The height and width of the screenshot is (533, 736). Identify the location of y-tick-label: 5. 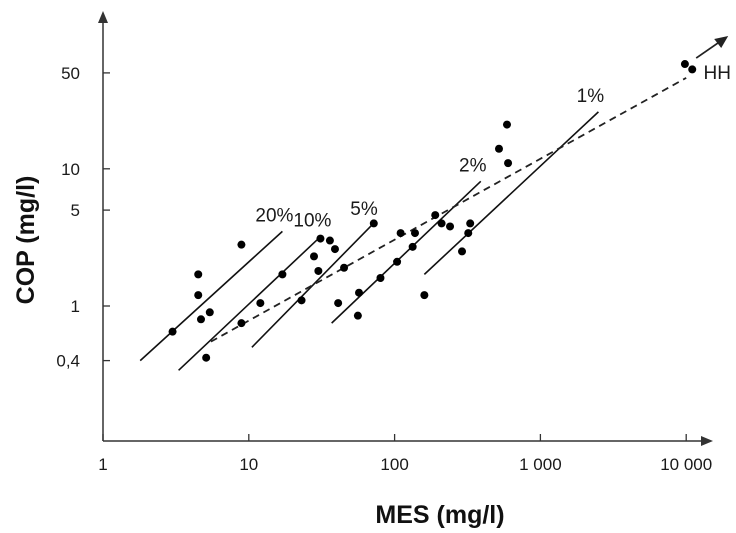
(75, 210).